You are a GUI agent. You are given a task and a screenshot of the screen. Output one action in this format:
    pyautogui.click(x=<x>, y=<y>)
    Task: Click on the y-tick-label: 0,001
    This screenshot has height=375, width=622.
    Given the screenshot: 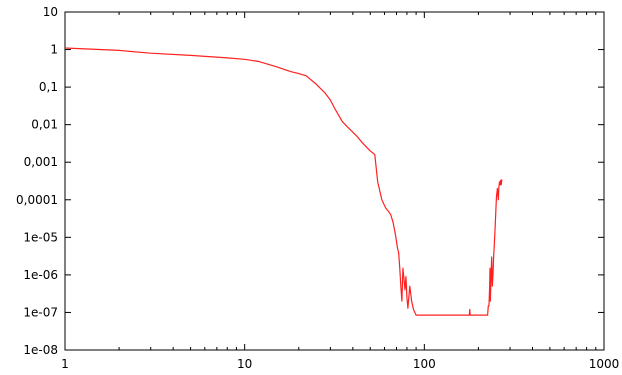 What is the action you would take?
    pyautogui.click(x=41, y=162)
    